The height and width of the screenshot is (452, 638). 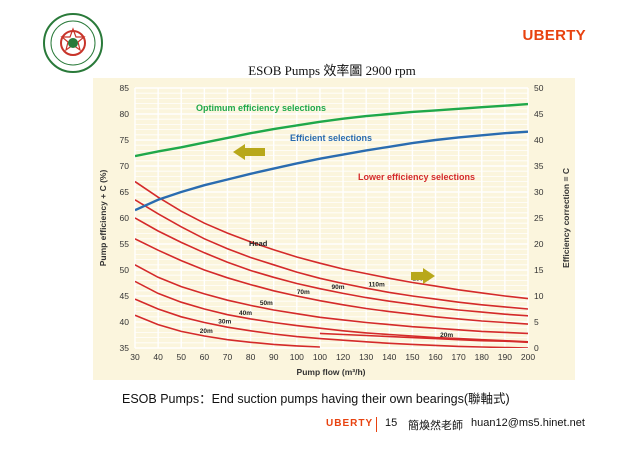 What do you see at coordinates (539, 166) in the screenshot?
I see `y-right-tick-label: 35` at bounding box center [539, 166].